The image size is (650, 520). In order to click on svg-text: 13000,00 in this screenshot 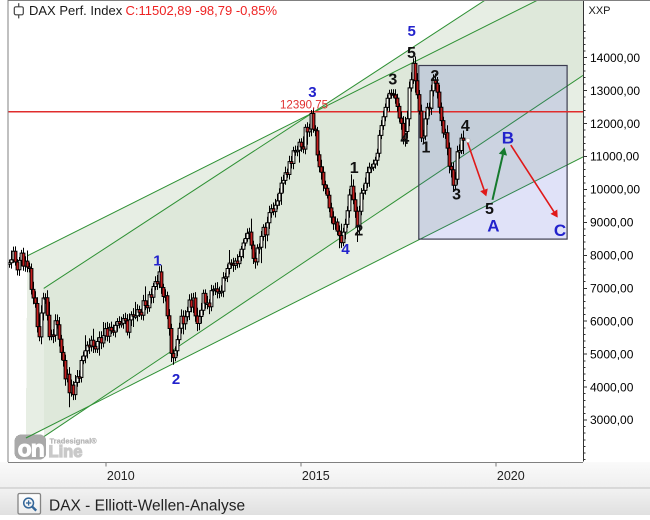, I will do `click(615, 91)`.